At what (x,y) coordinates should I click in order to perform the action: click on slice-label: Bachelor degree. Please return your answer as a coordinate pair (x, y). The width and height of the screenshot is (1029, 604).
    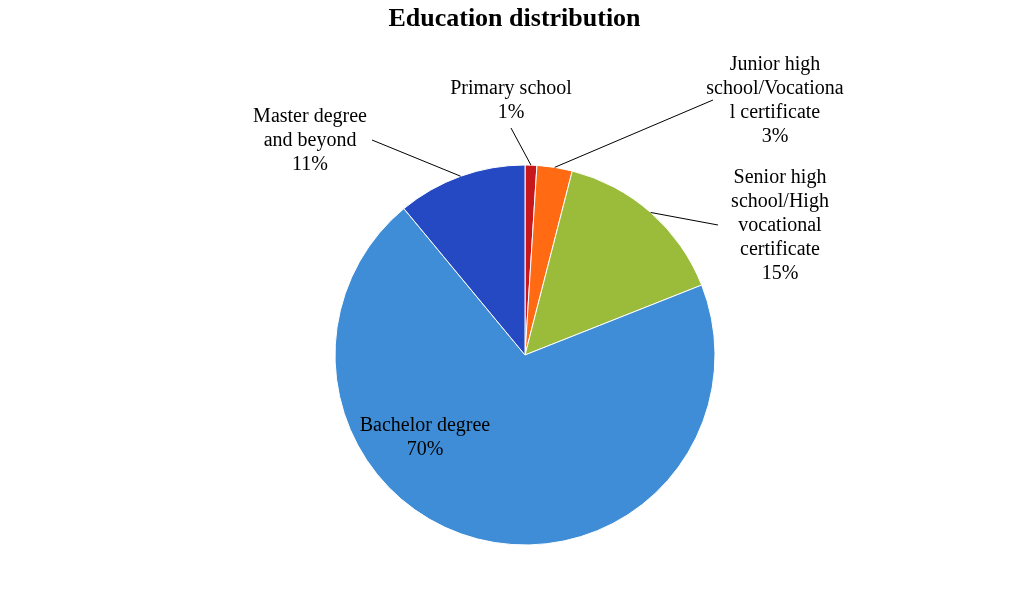
    Looking at the image, I should click on (425, 424).